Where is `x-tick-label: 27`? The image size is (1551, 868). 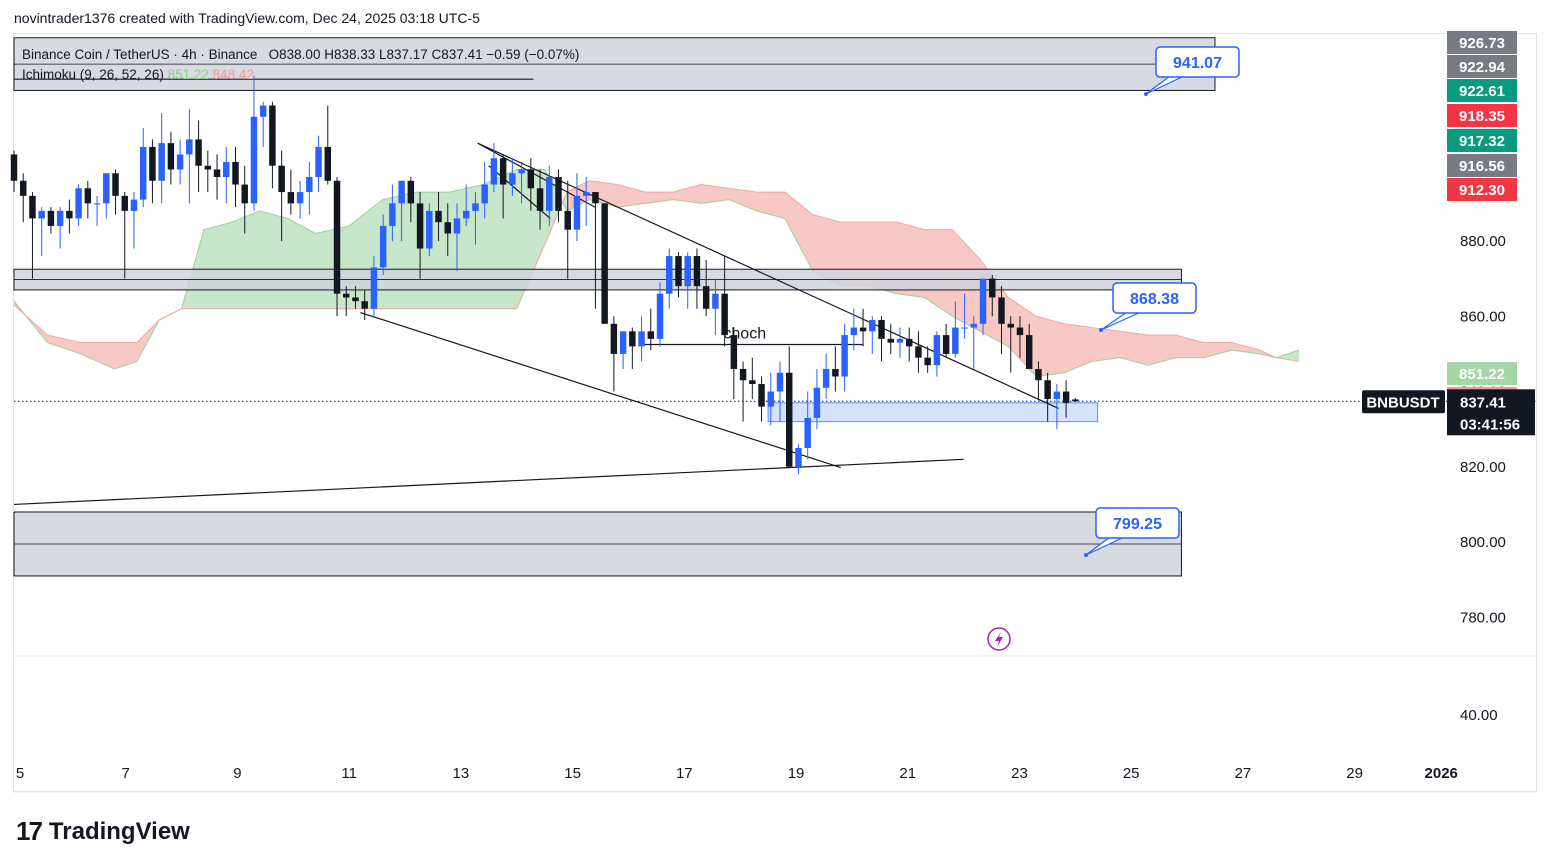 x-tick-label: 27 is located at coordinates (1243, 773).